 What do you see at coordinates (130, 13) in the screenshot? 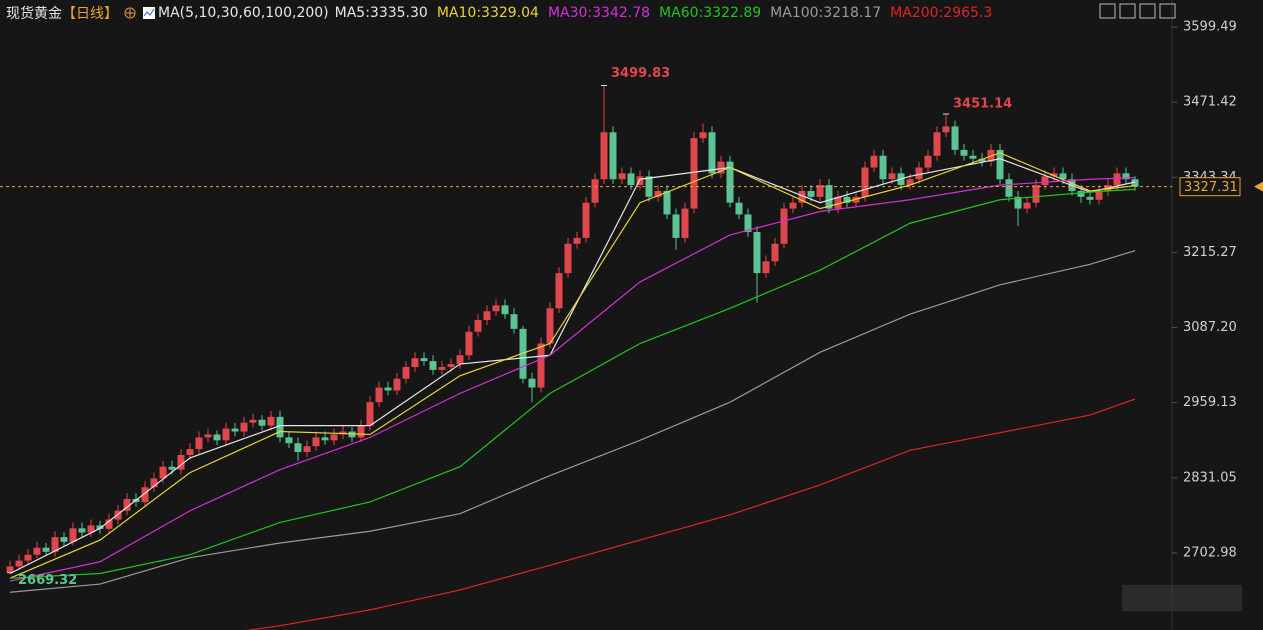
I see `add-icon` at bounding box center [130, 13].